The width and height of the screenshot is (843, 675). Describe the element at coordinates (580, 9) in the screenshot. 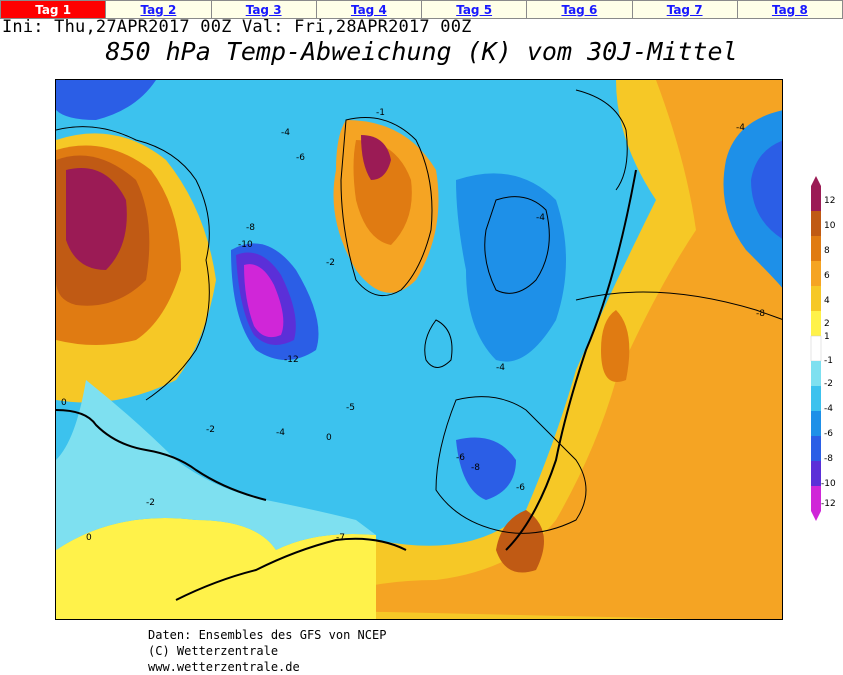

I see `tab-tag-6: Tag 6` at that location.